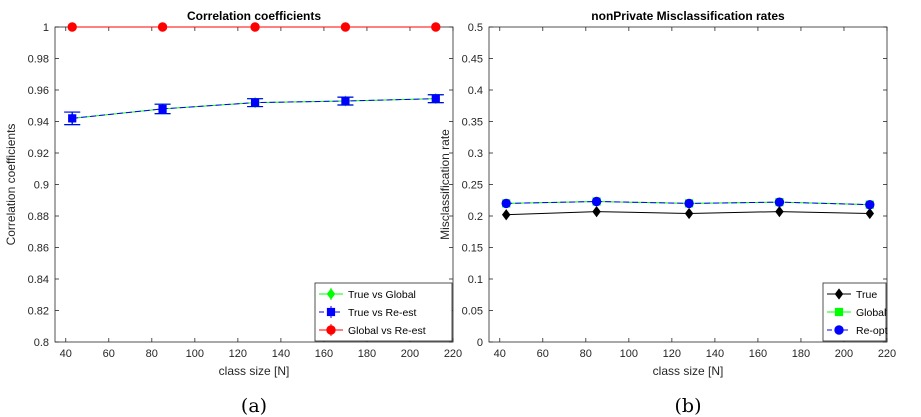 Image resolution: width=921 pixels, height=417 pixels. I want to click on figure-caption: (a), so click(254, 406).